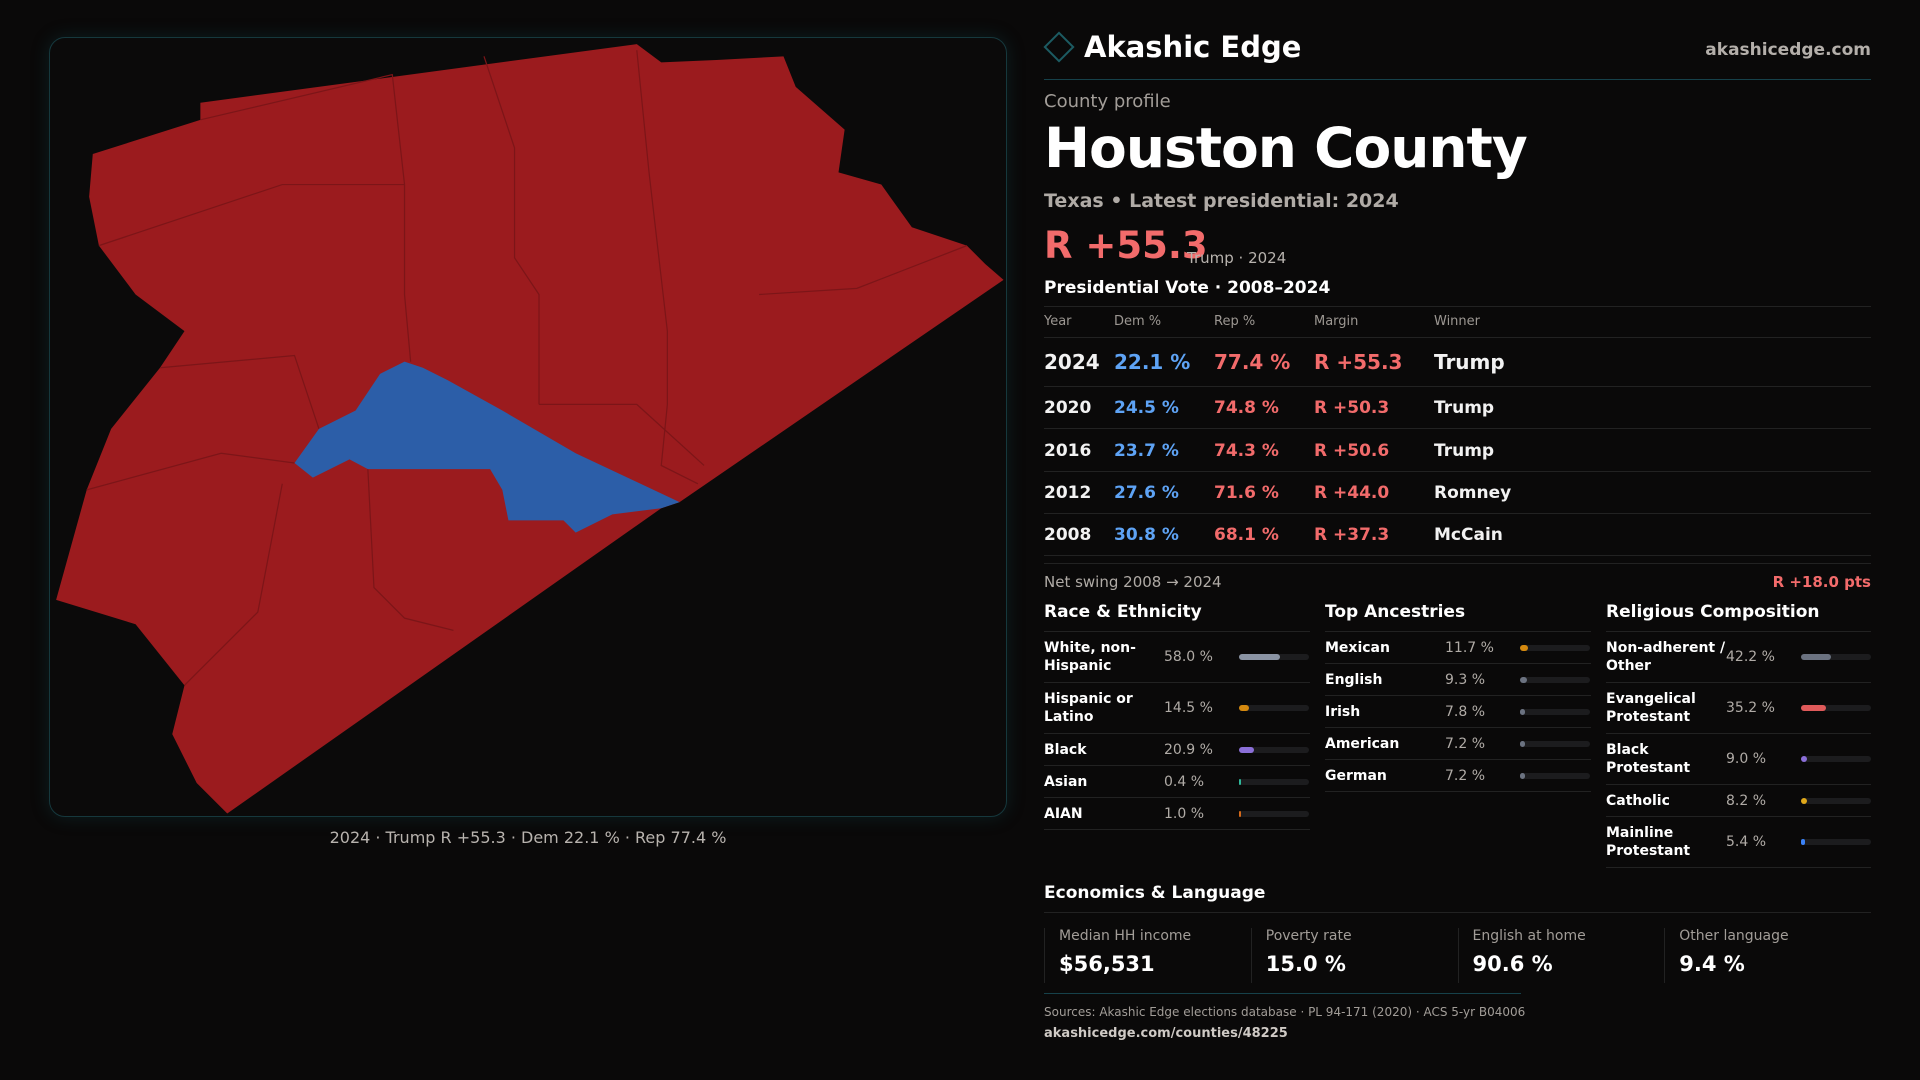 The image size is (1920, 1080). I want to click on item-label: Irish, so click(1343, 711).